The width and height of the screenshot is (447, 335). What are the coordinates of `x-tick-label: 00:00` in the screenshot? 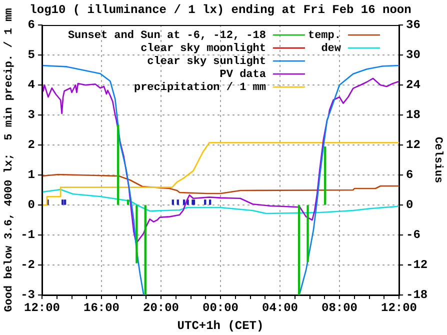 It's located at (220, 308).